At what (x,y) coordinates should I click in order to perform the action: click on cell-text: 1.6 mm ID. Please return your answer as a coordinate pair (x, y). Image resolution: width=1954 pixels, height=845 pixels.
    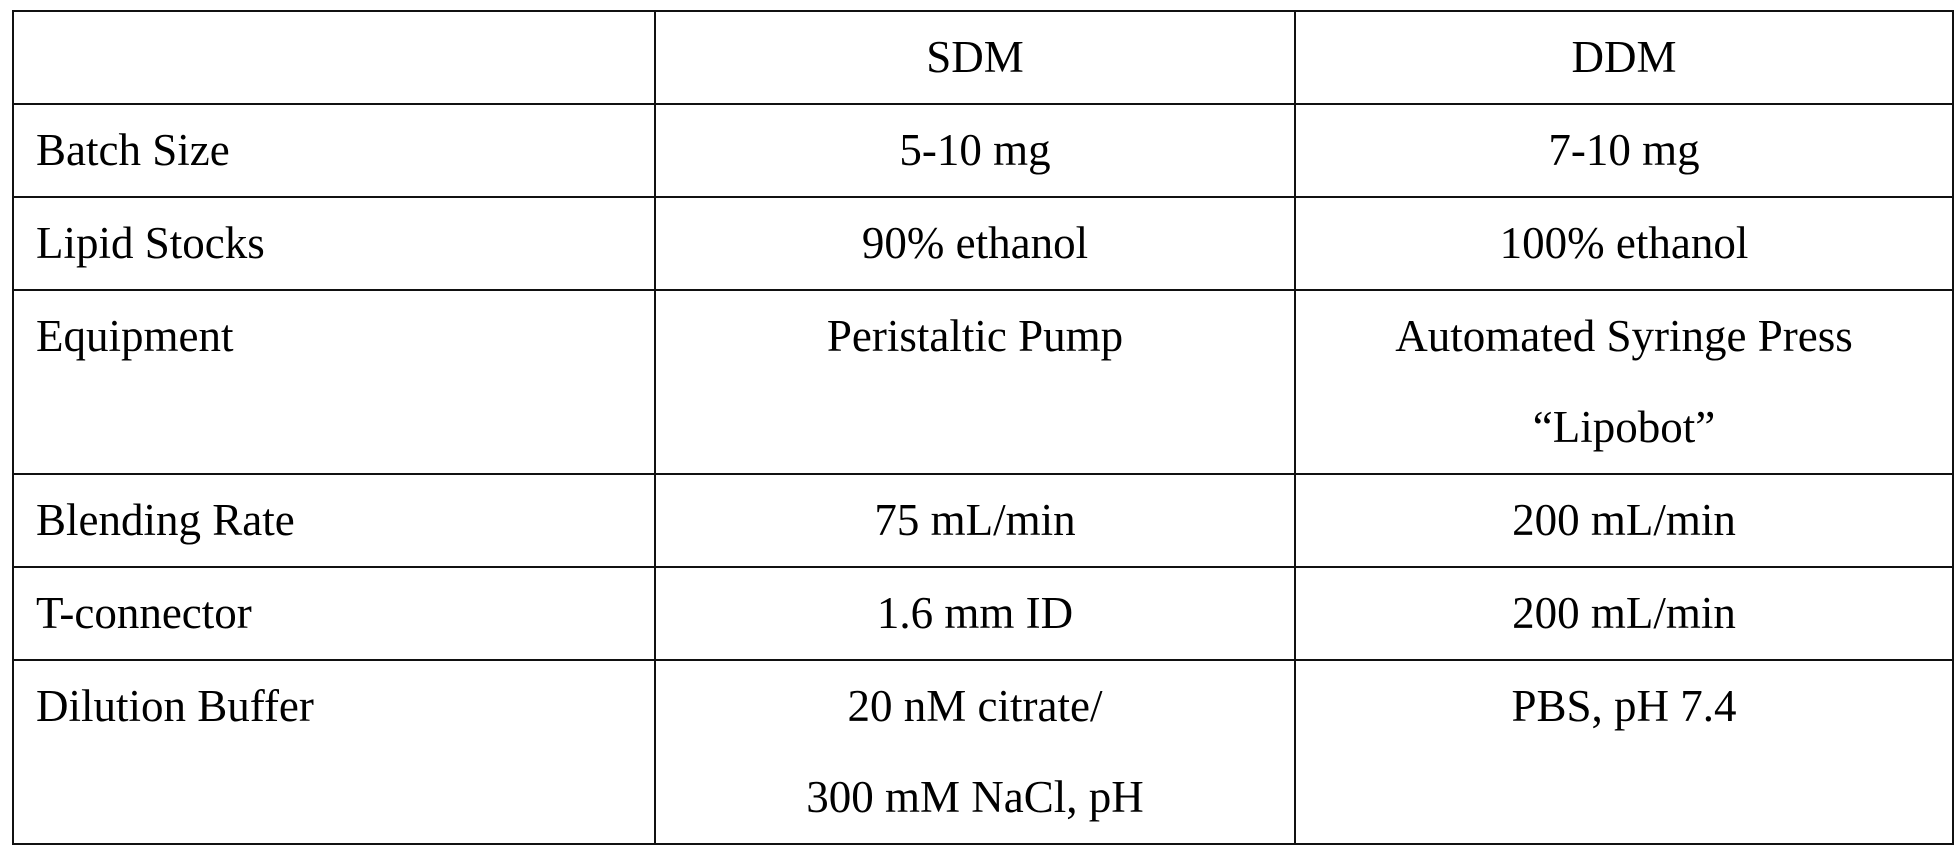
    Looking at the image, I should click on (975, 613).